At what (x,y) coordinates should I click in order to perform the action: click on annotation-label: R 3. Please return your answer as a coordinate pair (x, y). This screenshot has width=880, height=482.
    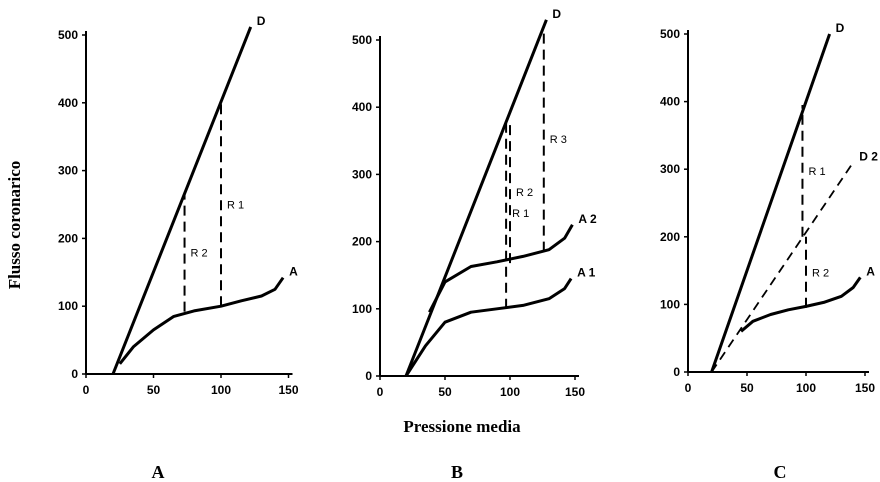
    Looking at the image, I should click on (558, 140).